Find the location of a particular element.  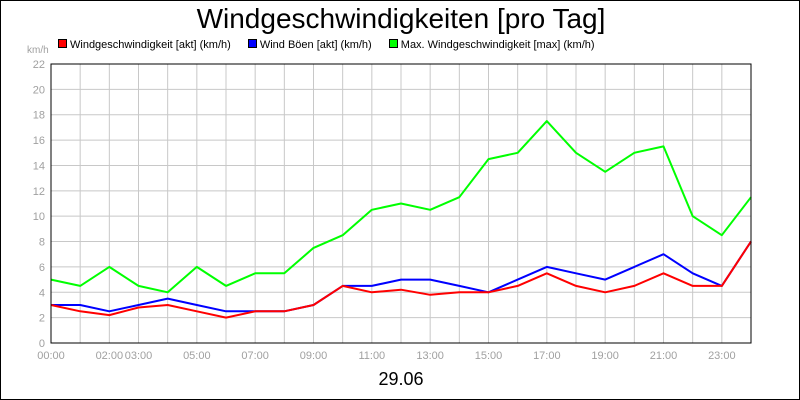

legend-swatch-max is located at coordinates (393, 43).